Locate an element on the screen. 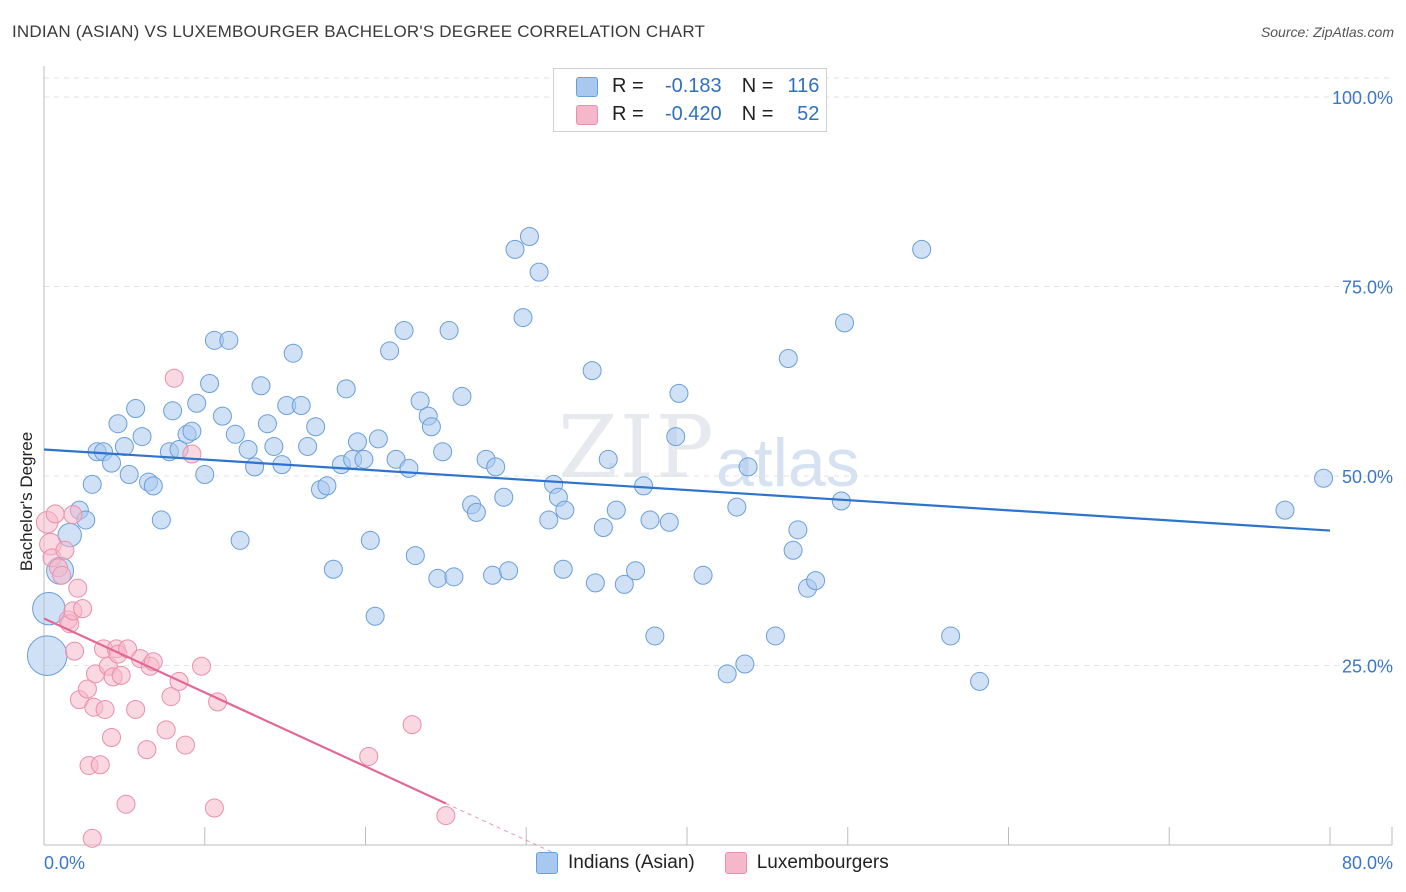  x-tick-label-left: 0.0% is located at coordinates (64, 863).